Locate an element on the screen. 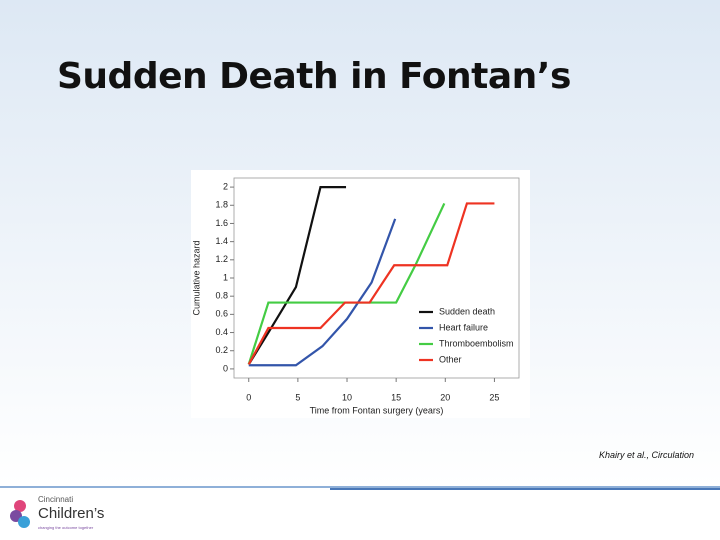 The width and height of the screenshot is (720, 540). y-tick-label: 1.8 is located at coordinates (221, 205).